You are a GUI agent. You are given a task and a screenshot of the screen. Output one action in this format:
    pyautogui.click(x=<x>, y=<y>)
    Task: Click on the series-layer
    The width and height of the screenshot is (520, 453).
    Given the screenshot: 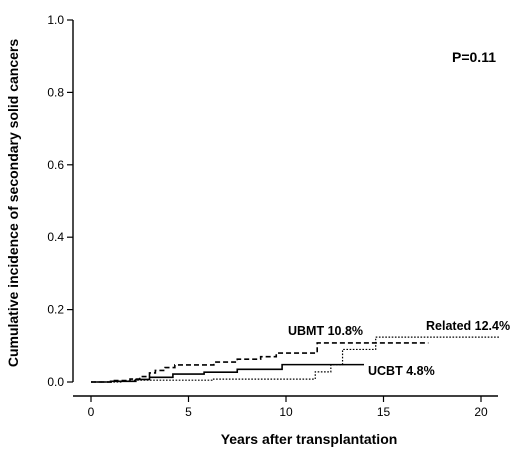 What is the action you would take?
    pyautogui.click(x=296, y=359)
    